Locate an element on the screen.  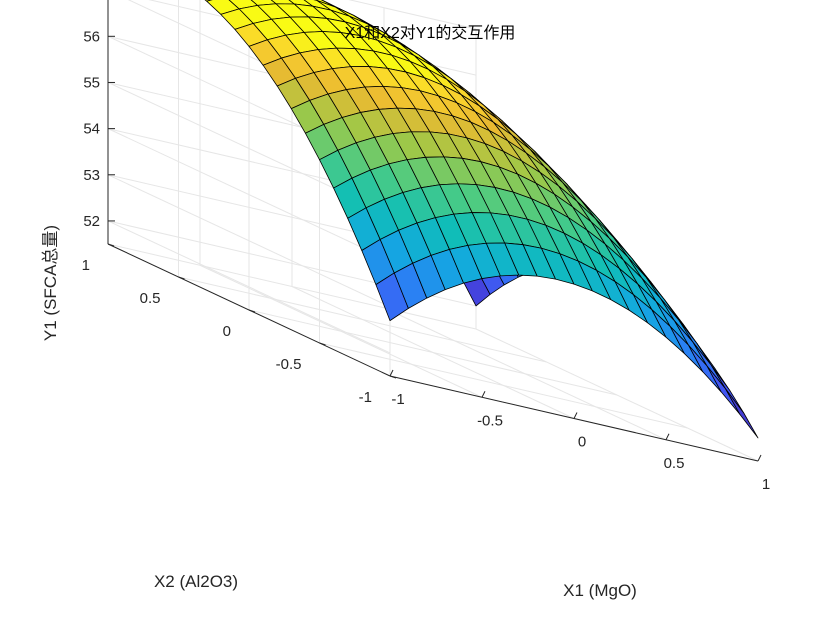
y-tick-label: -1 is located at coordinates (365, 397).